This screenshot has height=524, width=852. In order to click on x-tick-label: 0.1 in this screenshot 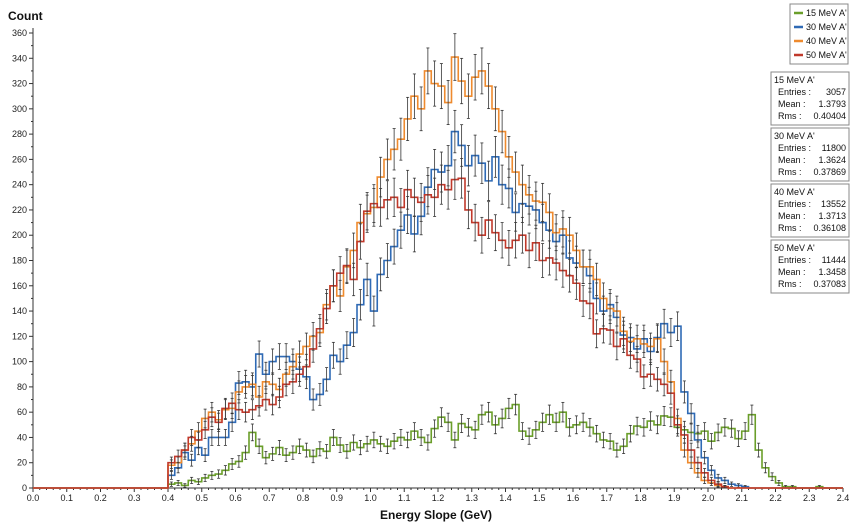, I will do `click(66, 498)`.